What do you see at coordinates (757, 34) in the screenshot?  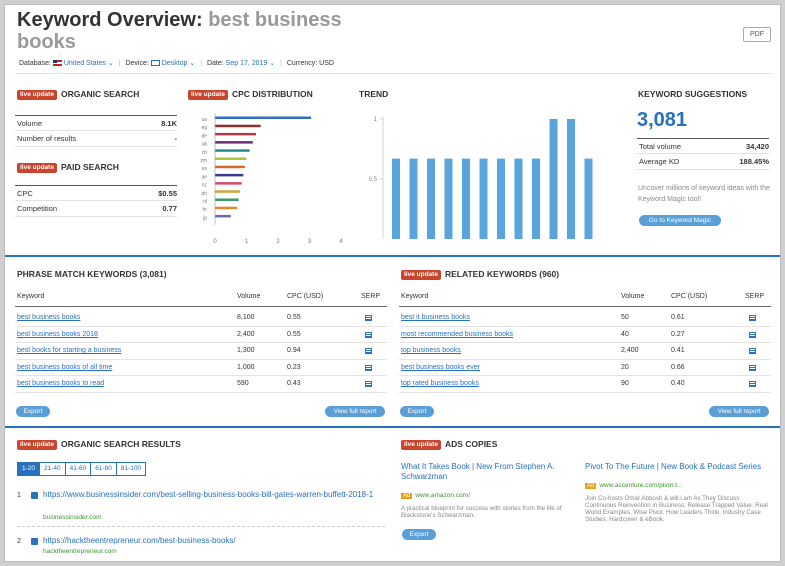 I see `pdf-button: PDF` at bounding box center [757, 34].